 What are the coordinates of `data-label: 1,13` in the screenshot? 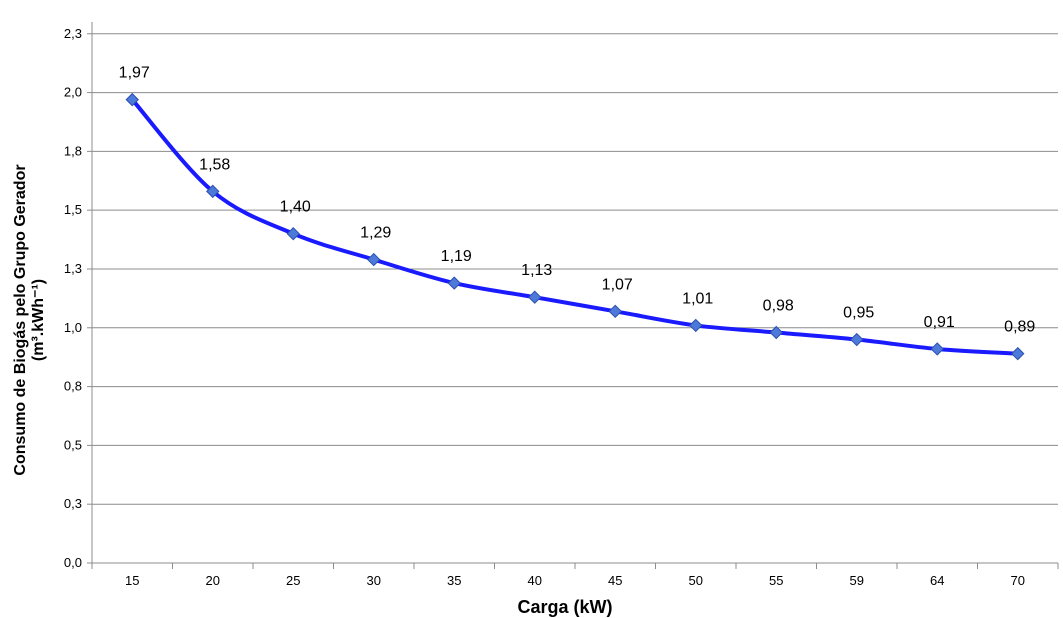 It's located at (536, 270).